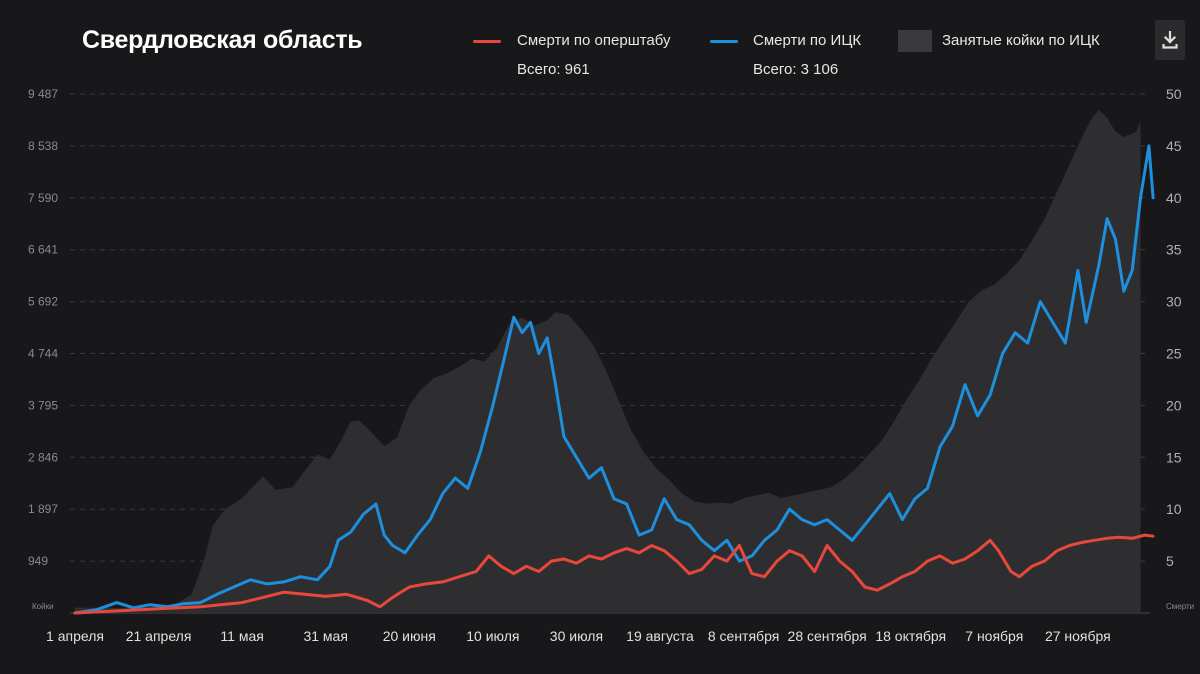 Image resolution: width=1200 pixels, height=674 pixels. Describe the element at coordinates (43, 94) in the screenshot. I see `left-tick-label: 9 487` at that location.